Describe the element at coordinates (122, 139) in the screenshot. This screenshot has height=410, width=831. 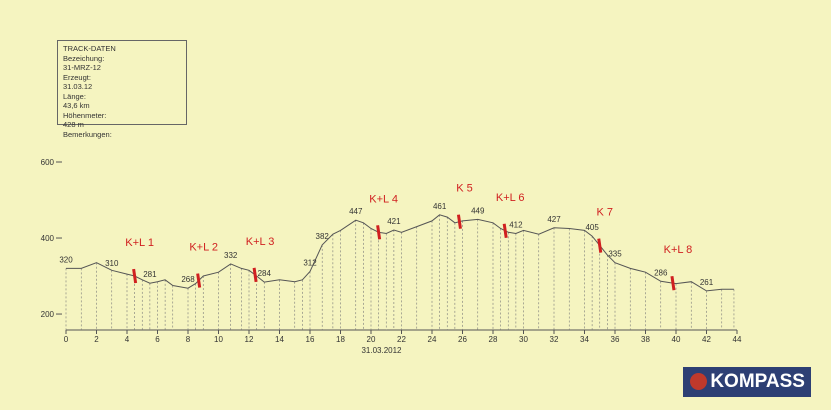
I see `info-row: Bemerkungen:` at that location.